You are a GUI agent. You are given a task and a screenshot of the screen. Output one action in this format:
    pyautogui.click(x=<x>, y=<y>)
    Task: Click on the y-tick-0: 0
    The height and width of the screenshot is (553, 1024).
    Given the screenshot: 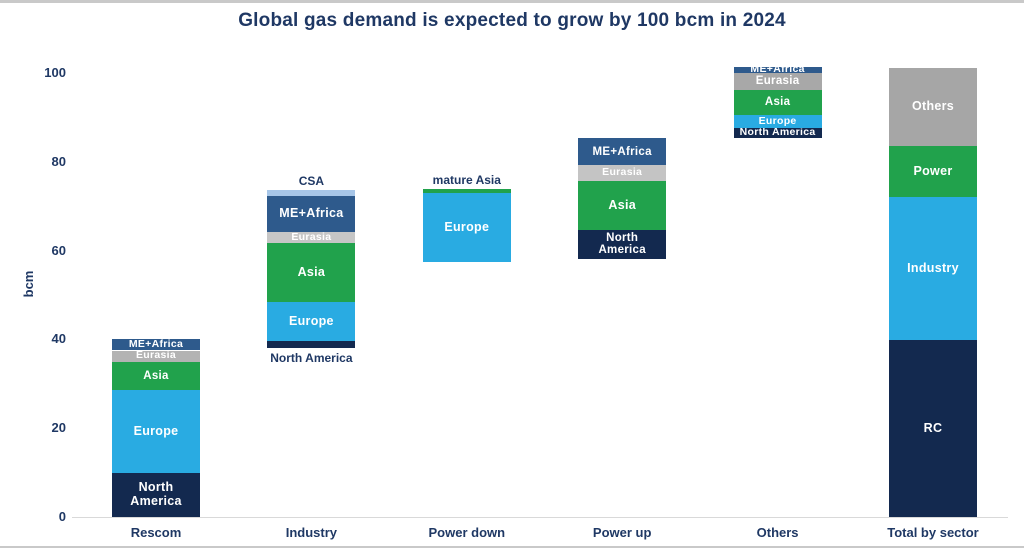 What is the action you would take?
    pyautogui.click(x=62, y=516)
    